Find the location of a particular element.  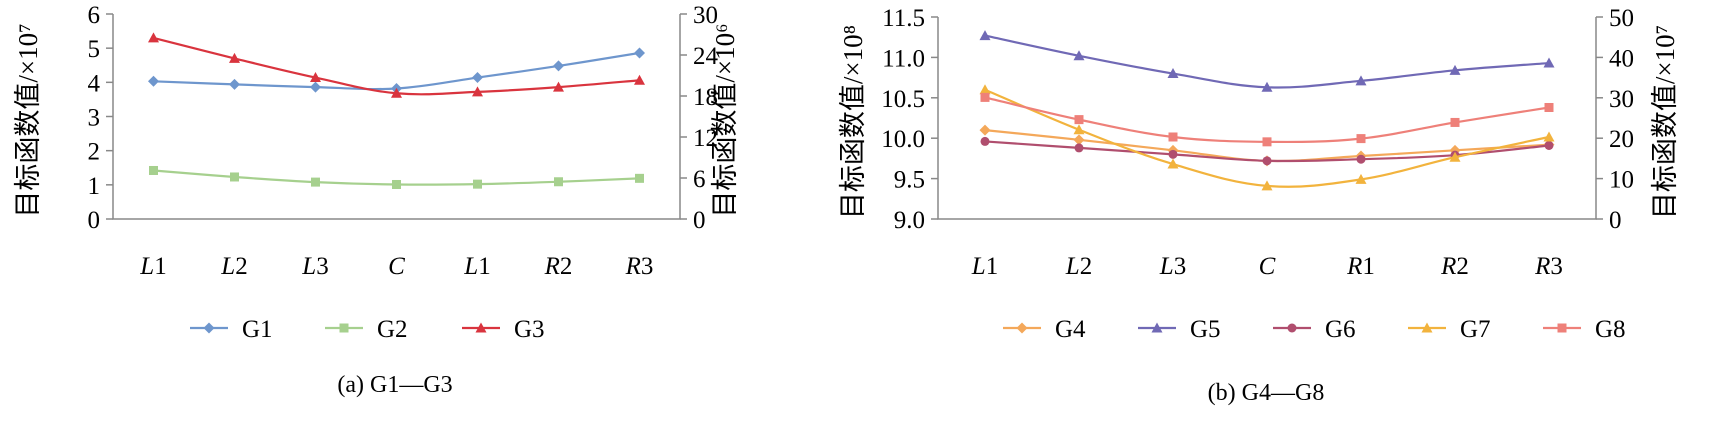

left-tick-label: 1 is located at coordinates (94, 186).